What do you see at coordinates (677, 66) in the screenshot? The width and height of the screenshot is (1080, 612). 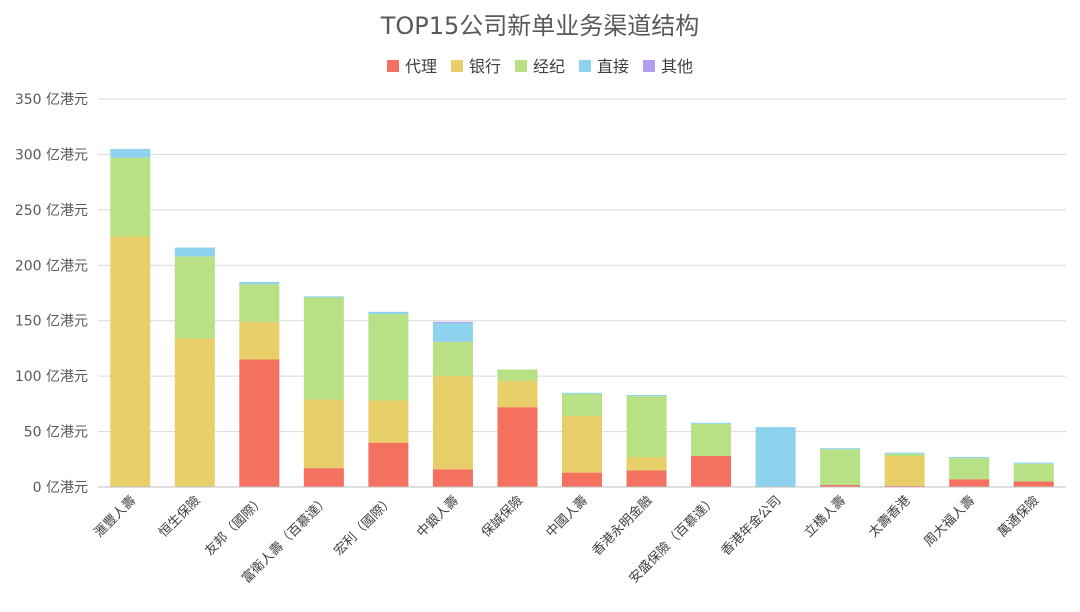 I see `legend-label: 其他` at bounding box center [677, 66].